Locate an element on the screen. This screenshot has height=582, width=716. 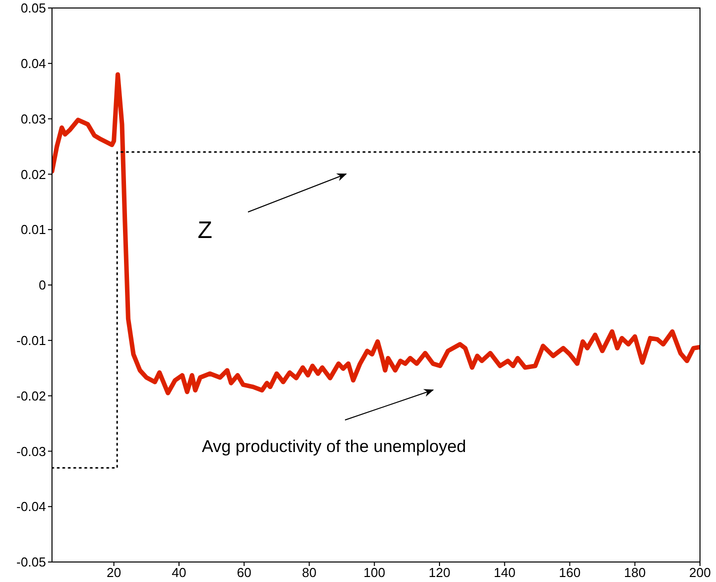
x-tick-label: 60 is located at coordinates (244, 572).